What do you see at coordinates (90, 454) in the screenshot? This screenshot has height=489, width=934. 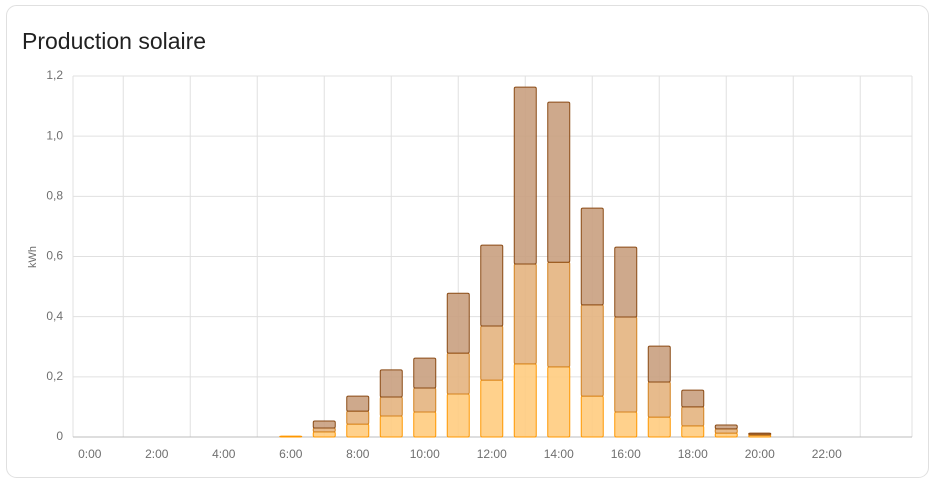 I see `x-tick-label: 0:00` at bounding box center [90, 454].